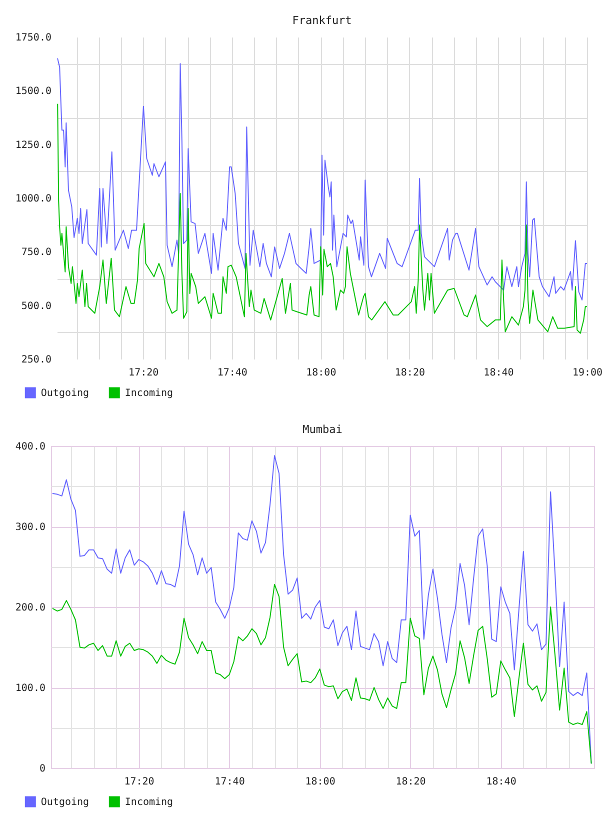  I want to click on y-tick-label: 1750.0, so click(33, 38).